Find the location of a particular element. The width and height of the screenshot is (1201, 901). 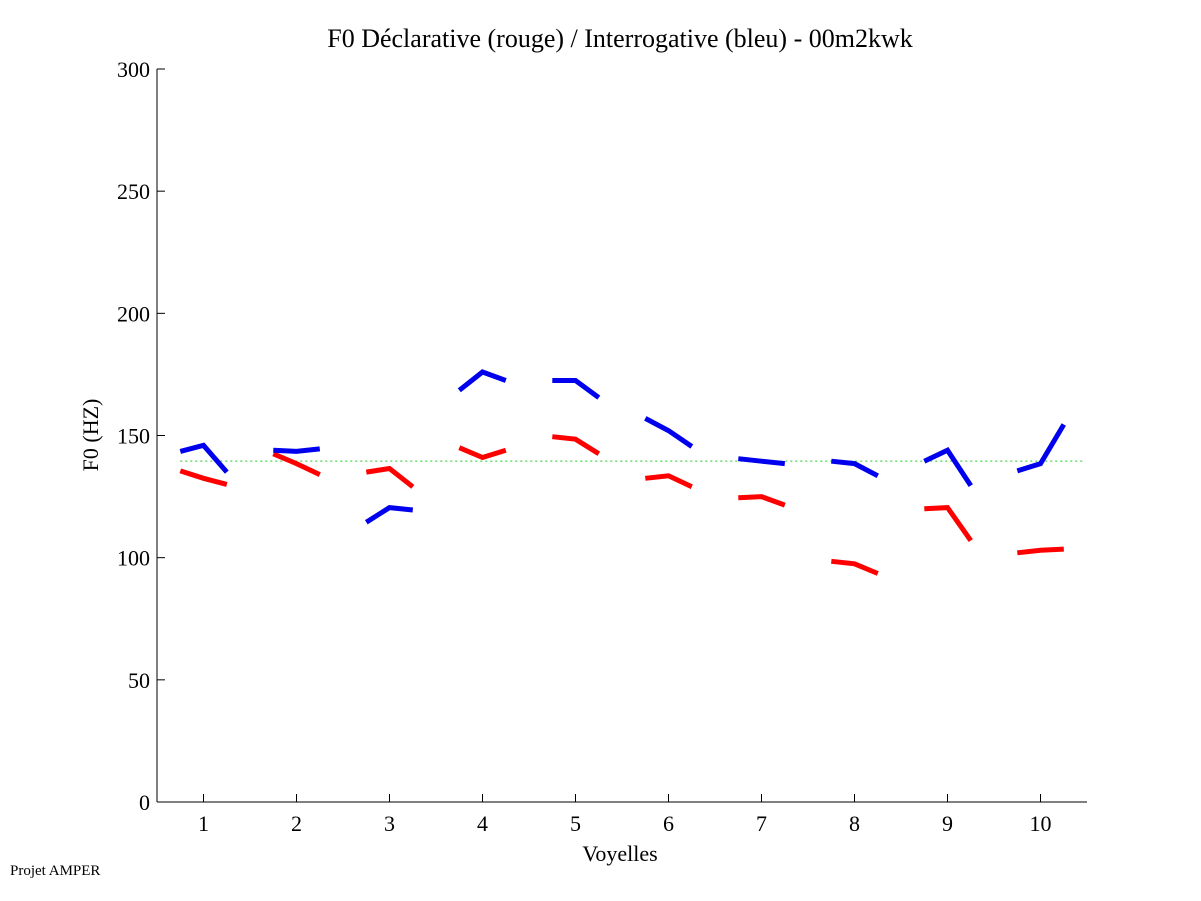

y-tick-label: 50 is located at coordinates (139, 680).